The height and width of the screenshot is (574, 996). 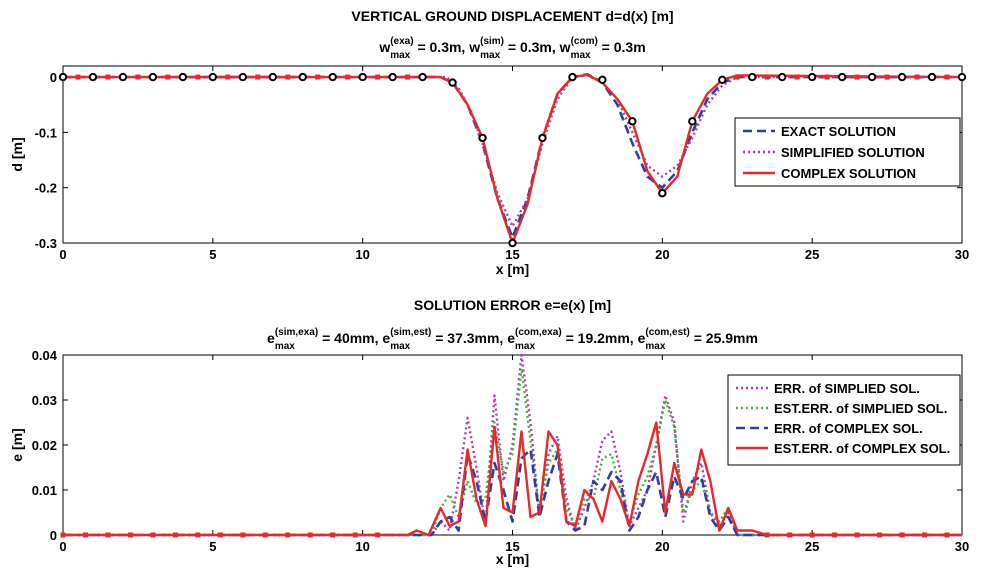 What do you see at coordinates (44, 445) in the screenshot?
I see `y-tick-label: 0.02` at bounding box center [44, 445].